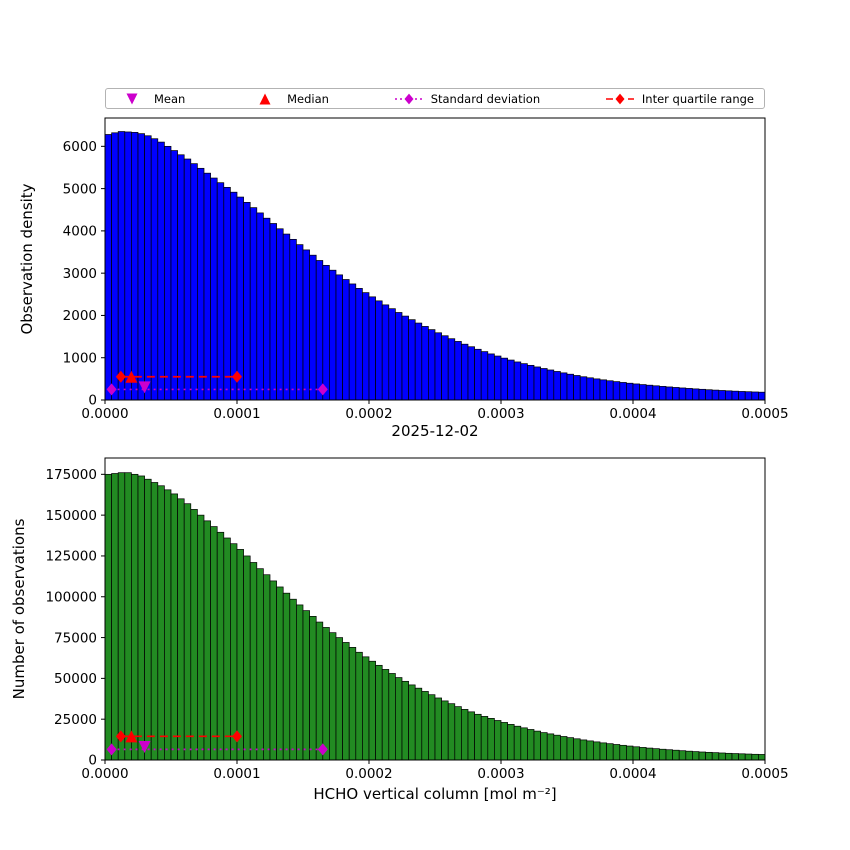  Describe the element at coordinates (131, 376) in the screenshot. I see `median-marker` at that location.